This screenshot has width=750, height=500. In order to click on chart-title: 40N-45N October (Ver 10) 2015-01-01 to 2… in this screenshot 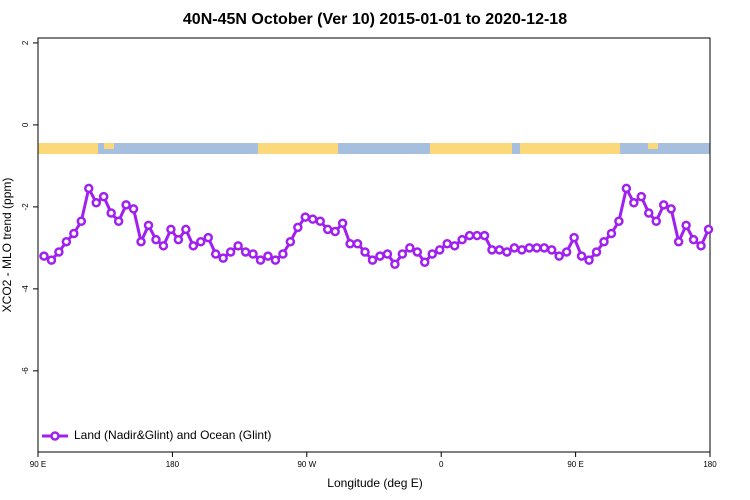, I will do `click(375, 19)`.